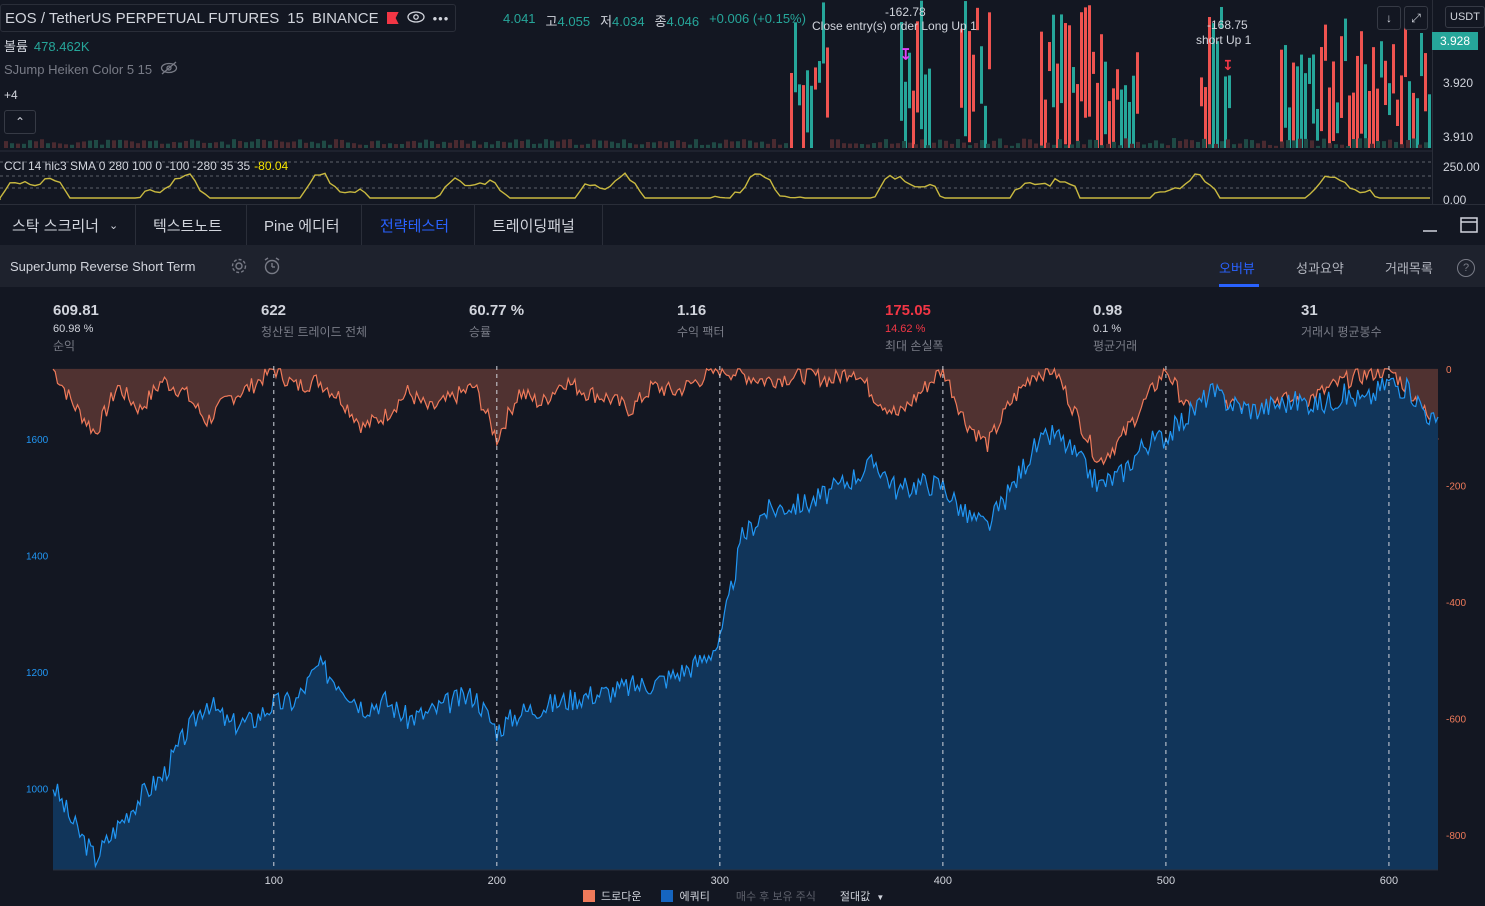  Describe the element at coordinates (667, 896) in the screenshot. I see `equity-swatch` at that location.